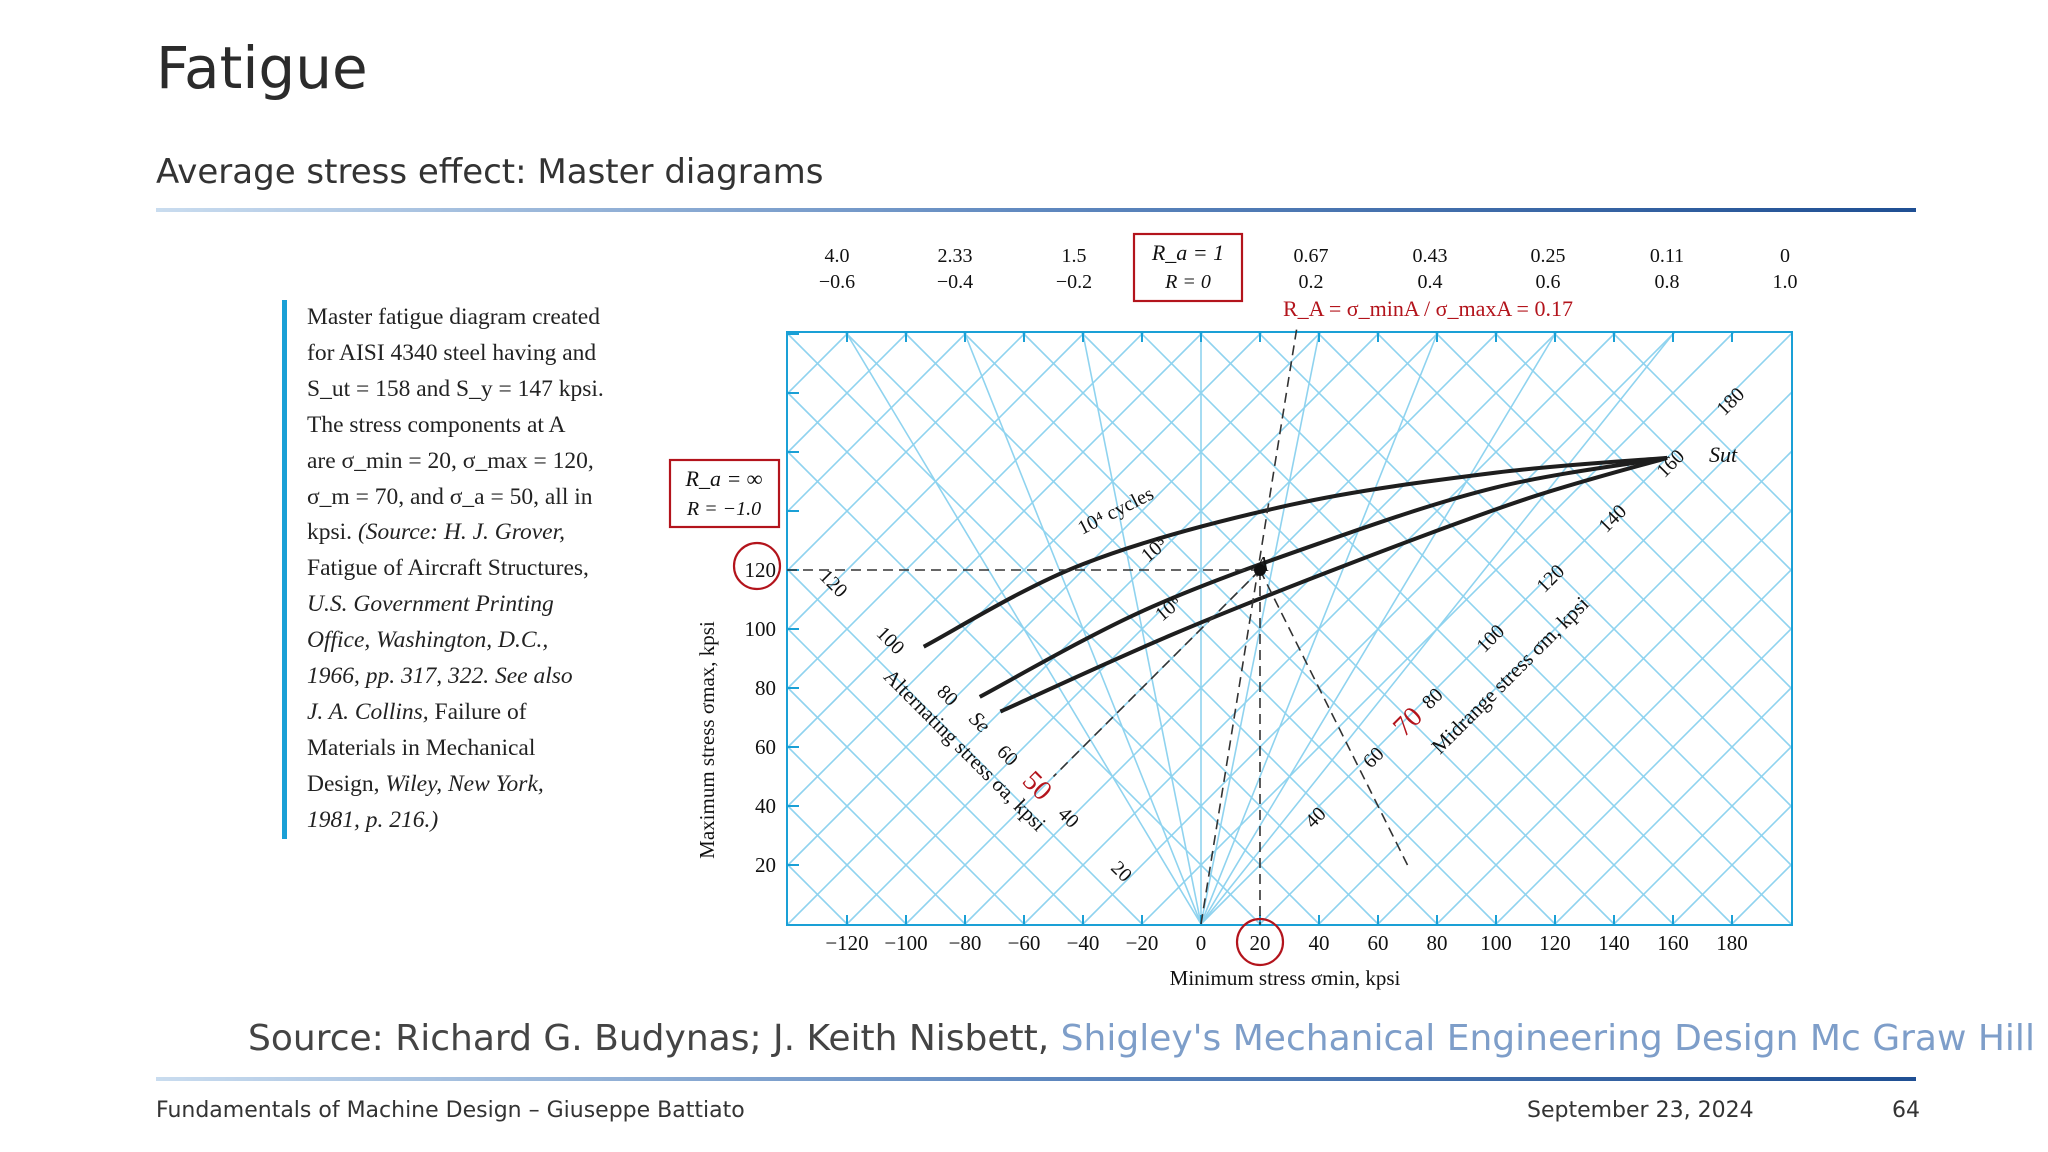  I want to click on top-ratio-a-label: 2.33, so click(955, 256).